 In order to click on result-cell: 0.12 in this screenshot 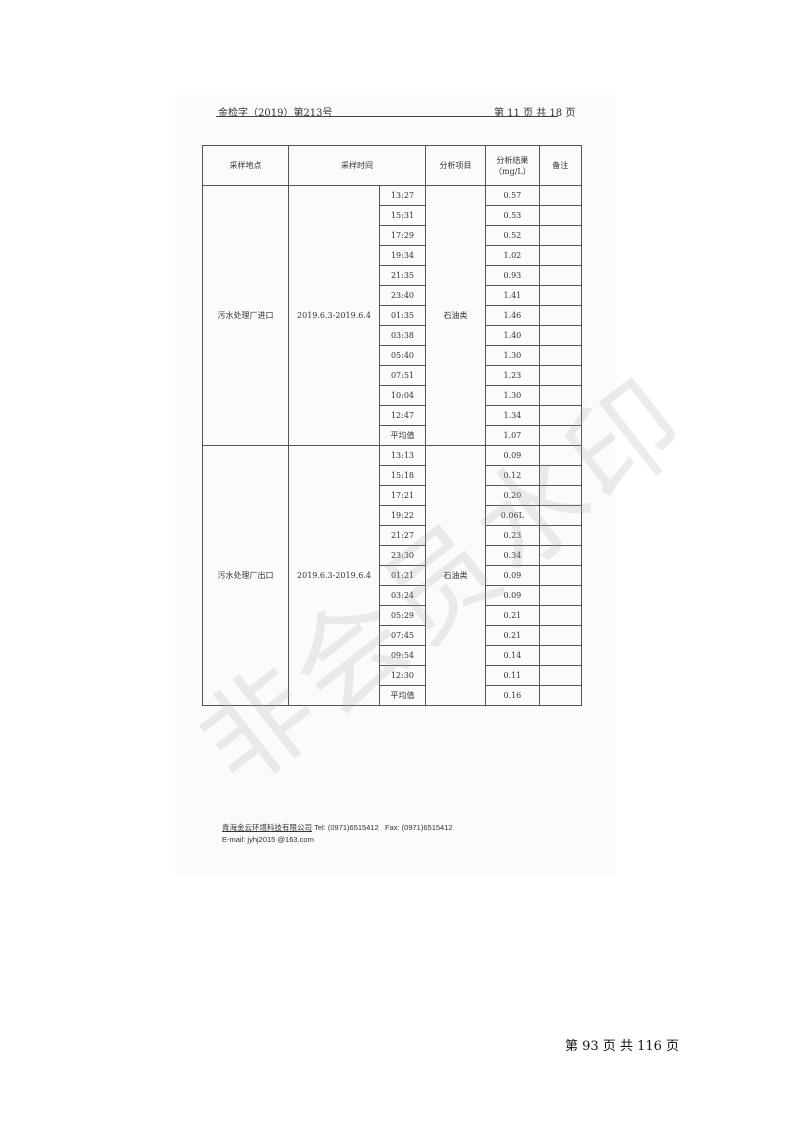, I will do `click(512, 475)`.